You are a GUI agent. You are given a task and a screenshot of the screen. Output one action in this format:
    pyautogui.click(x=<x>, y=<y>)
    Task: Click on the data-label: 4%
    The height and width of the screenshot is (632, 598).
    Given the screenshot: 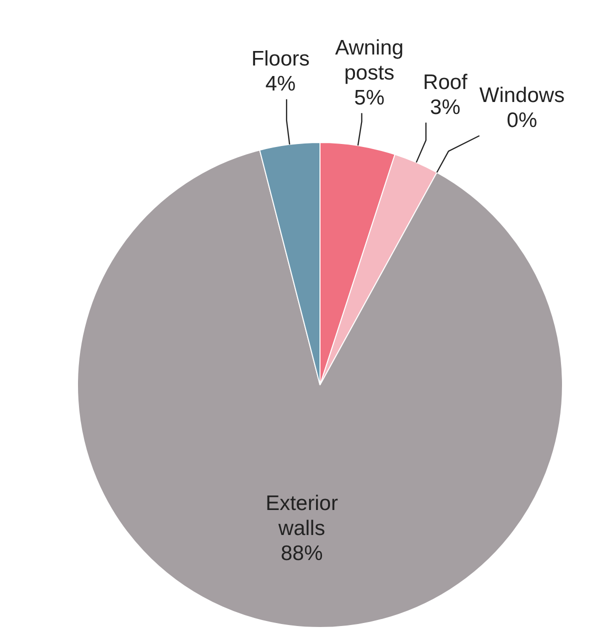 What is the action you would take?
    pyautogui.click(x=280, y=84)
    